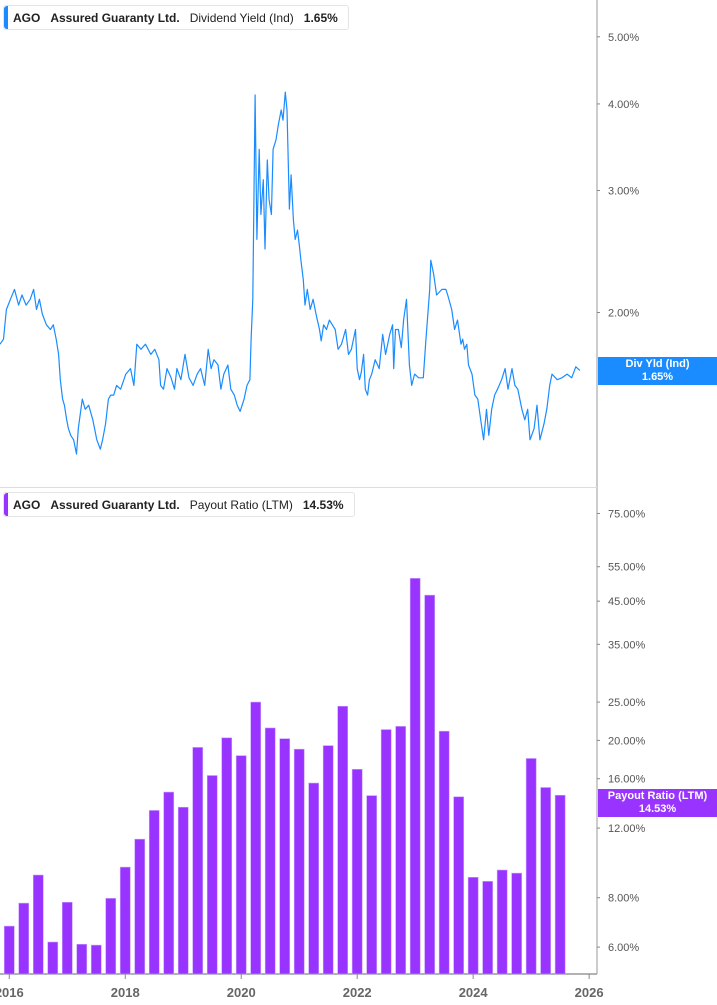 Image resolution: width=717 pixels, height=1005 pixels. Describe the element at coordinates (627, 568) in the screenshot. I see `y-tick-label: 55.00%` at that location.